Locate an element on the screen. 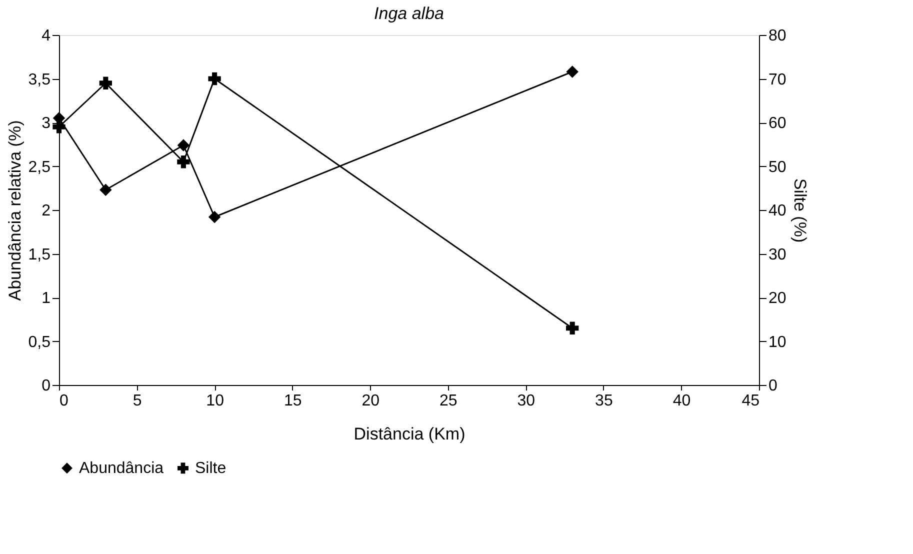 This screenshot has width=913, height=554. y-tick-label: 3,5 is located at coordinates (39, 79).